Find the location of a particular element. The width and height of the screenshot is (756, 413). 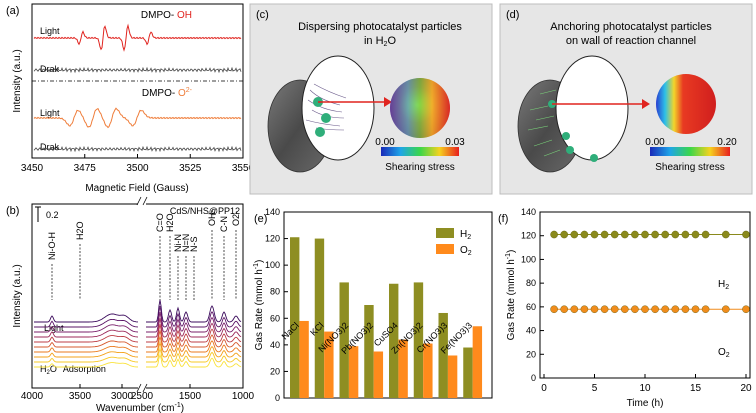

colorbar-max: 0.03 is located at coordinates (455, 142).